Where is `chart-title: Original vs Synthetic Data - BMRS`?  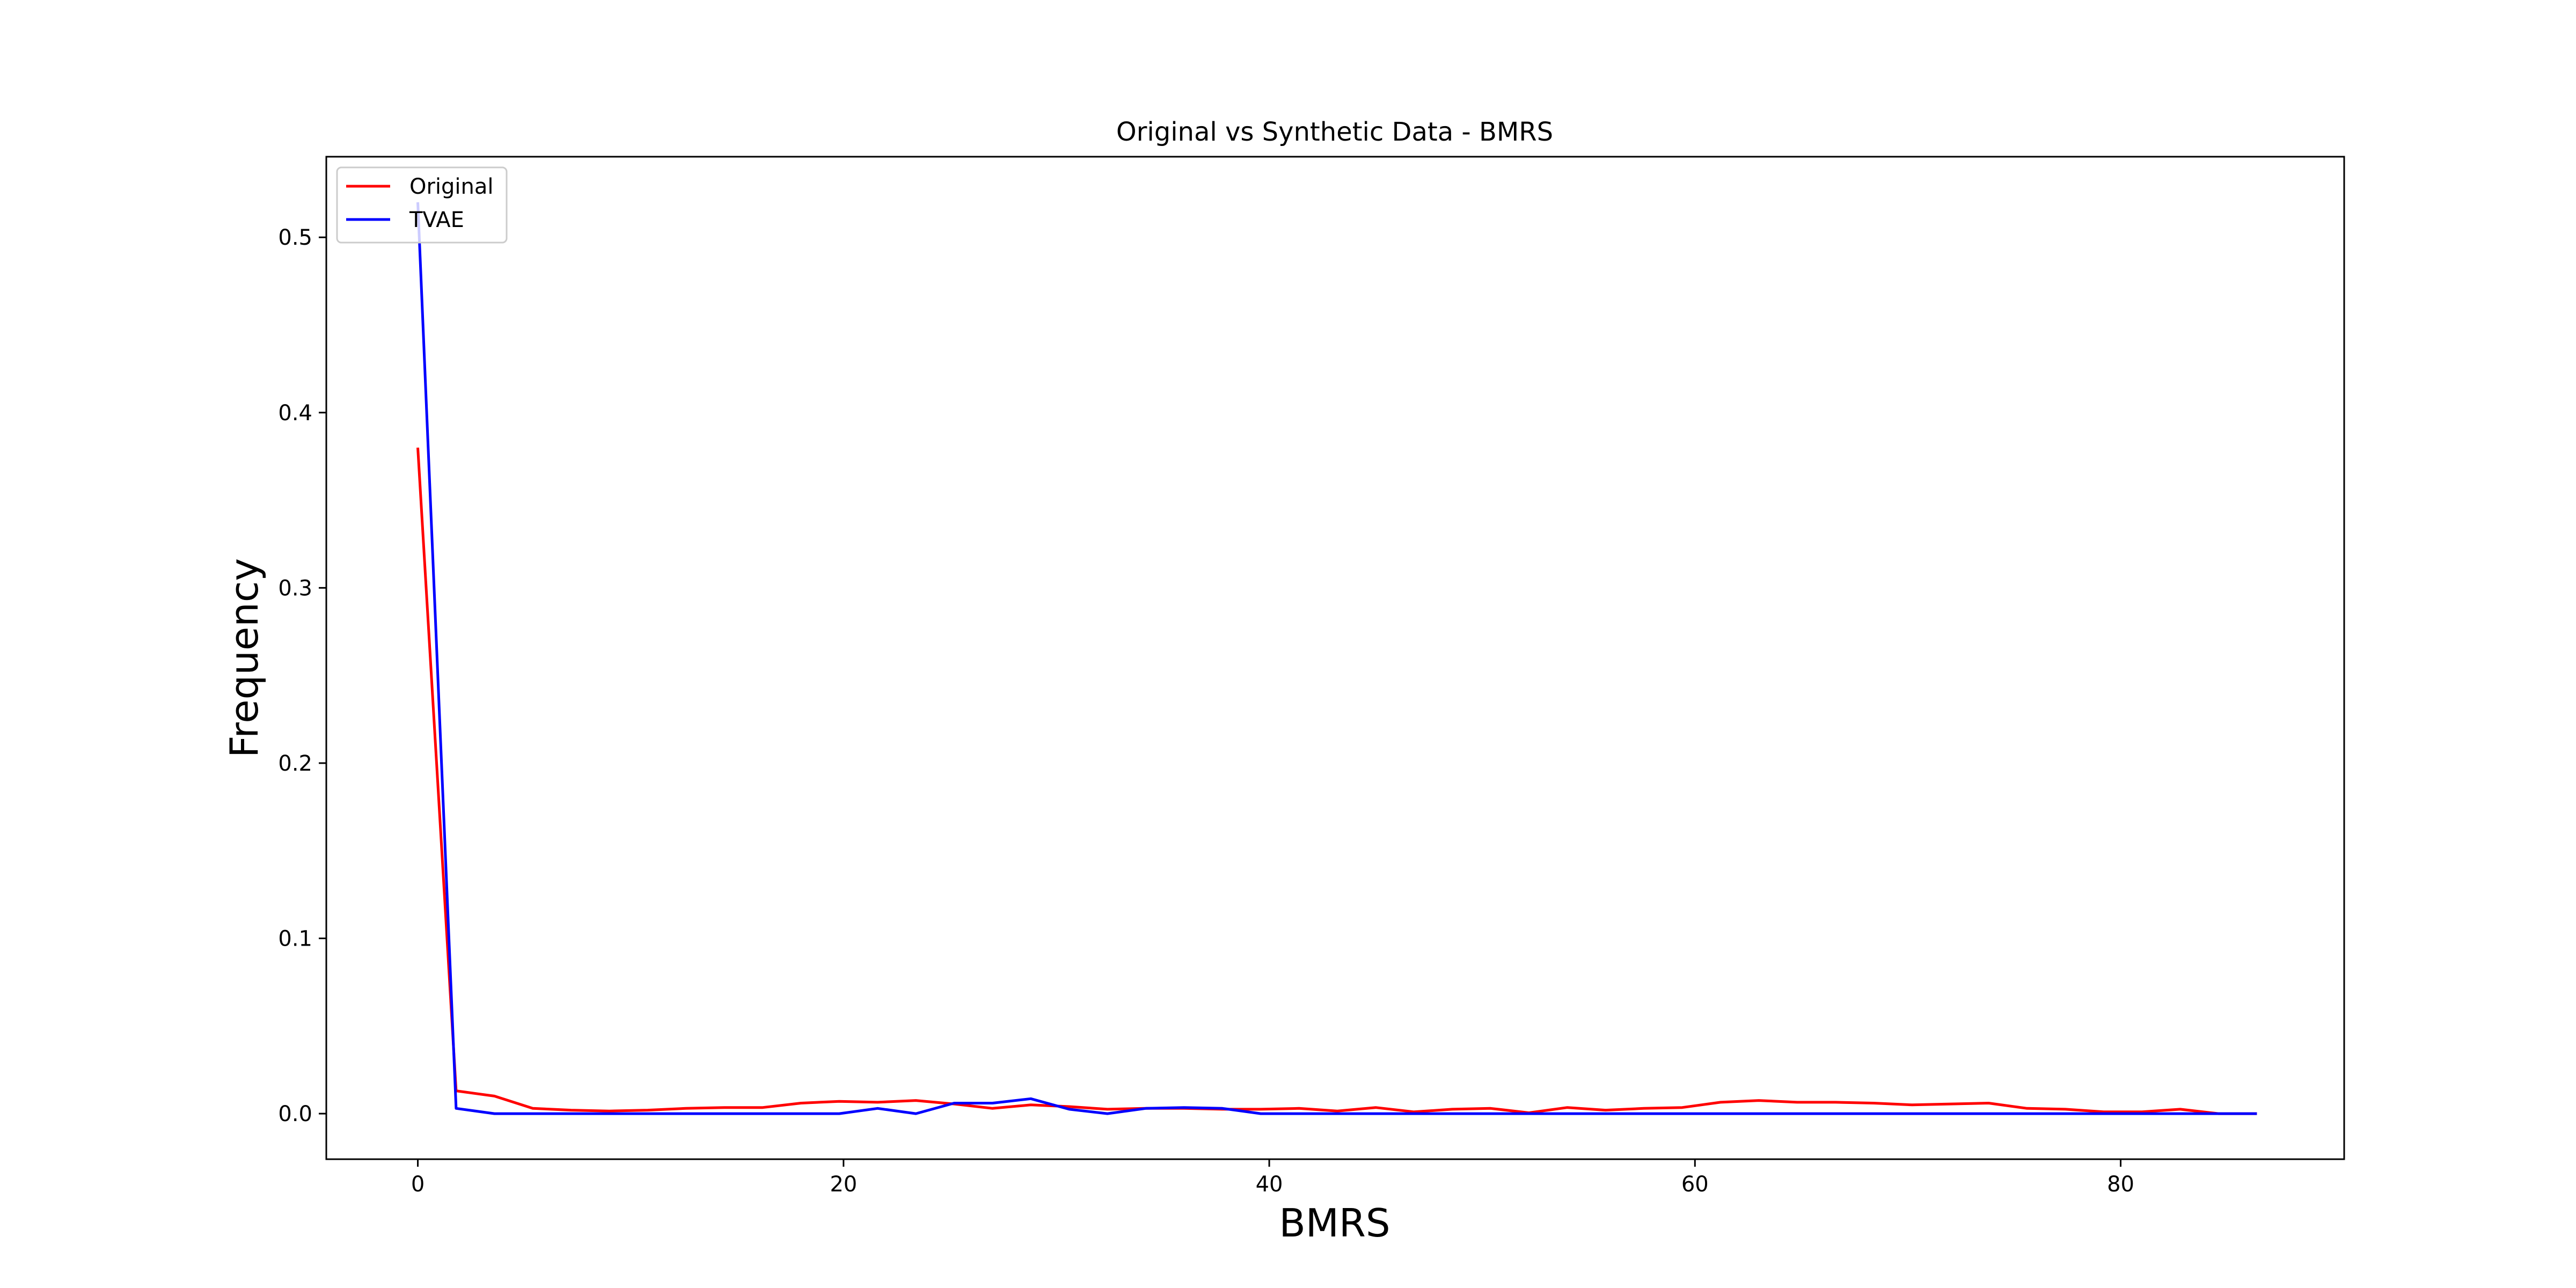
chart-title: Original vs Synthetic Data - BMRS is located at coordinates (1334, 132).